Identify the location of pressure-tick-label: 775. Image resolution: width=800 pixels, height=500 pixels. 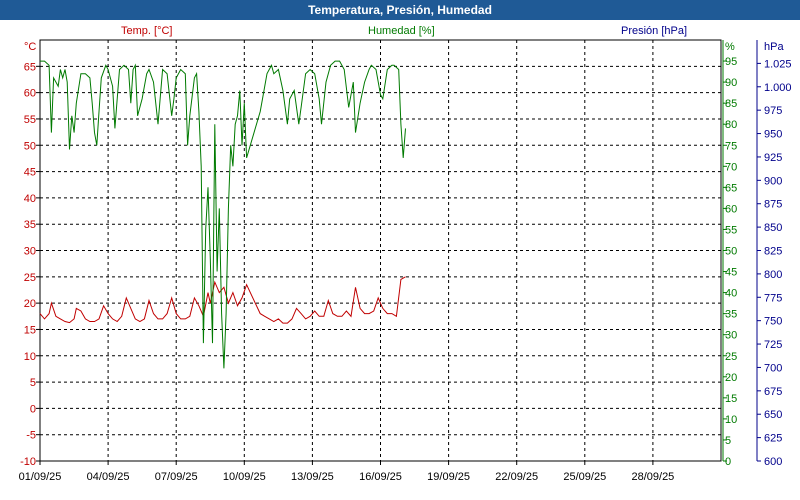
(773, 298).